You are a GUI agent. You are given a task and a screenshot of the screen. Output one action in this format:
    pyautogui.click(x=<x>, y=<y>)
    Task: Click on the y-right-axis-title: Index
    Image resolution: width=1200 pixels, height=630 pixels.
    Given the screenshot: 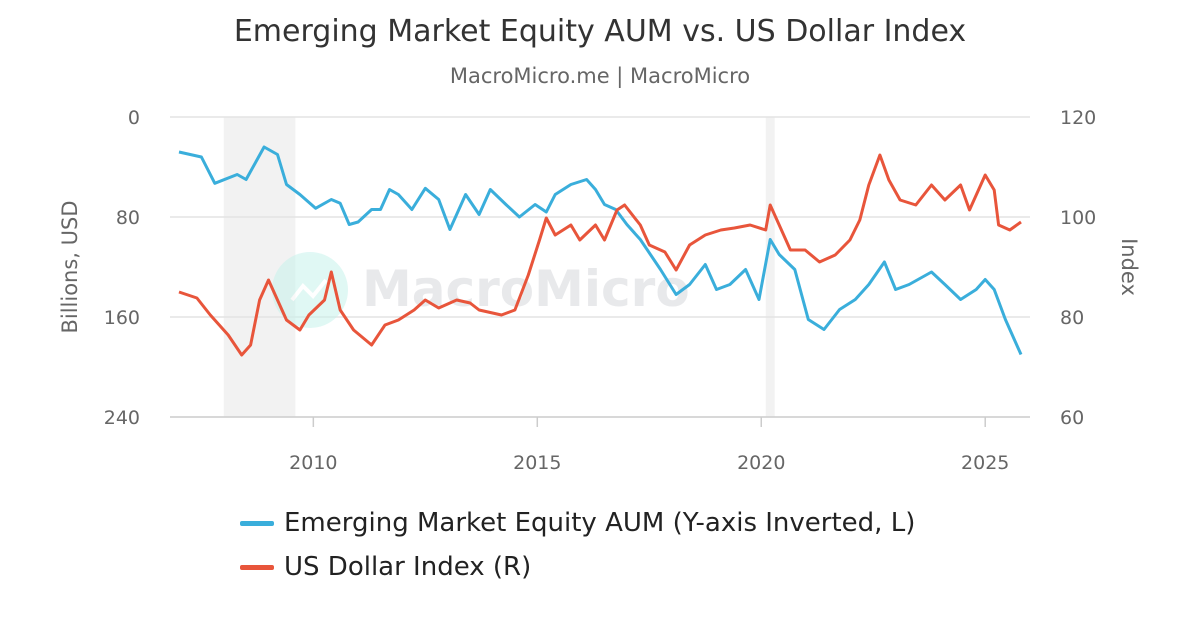 What is the action you would take?
    pyautogui.click(x=1129, y=267)
    